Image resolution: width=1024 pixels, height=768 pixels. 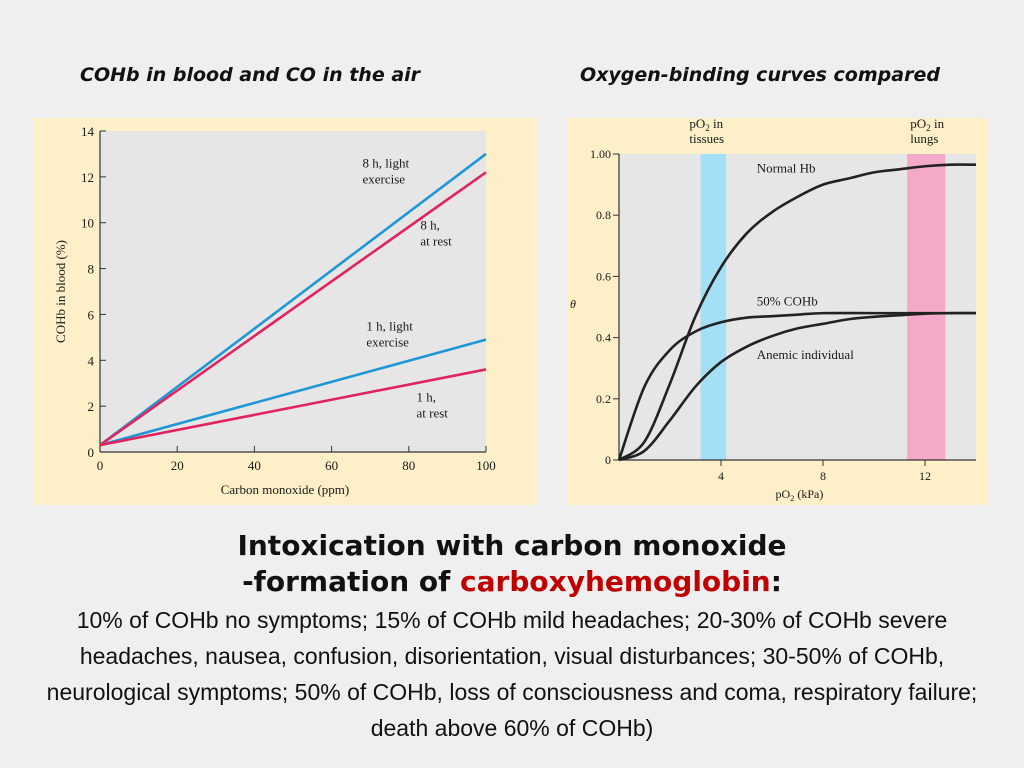 What do you see at coordinates (427, 397) in the screenshot?
I see `series-label: 1 h,` at bounding box center [427, 397].